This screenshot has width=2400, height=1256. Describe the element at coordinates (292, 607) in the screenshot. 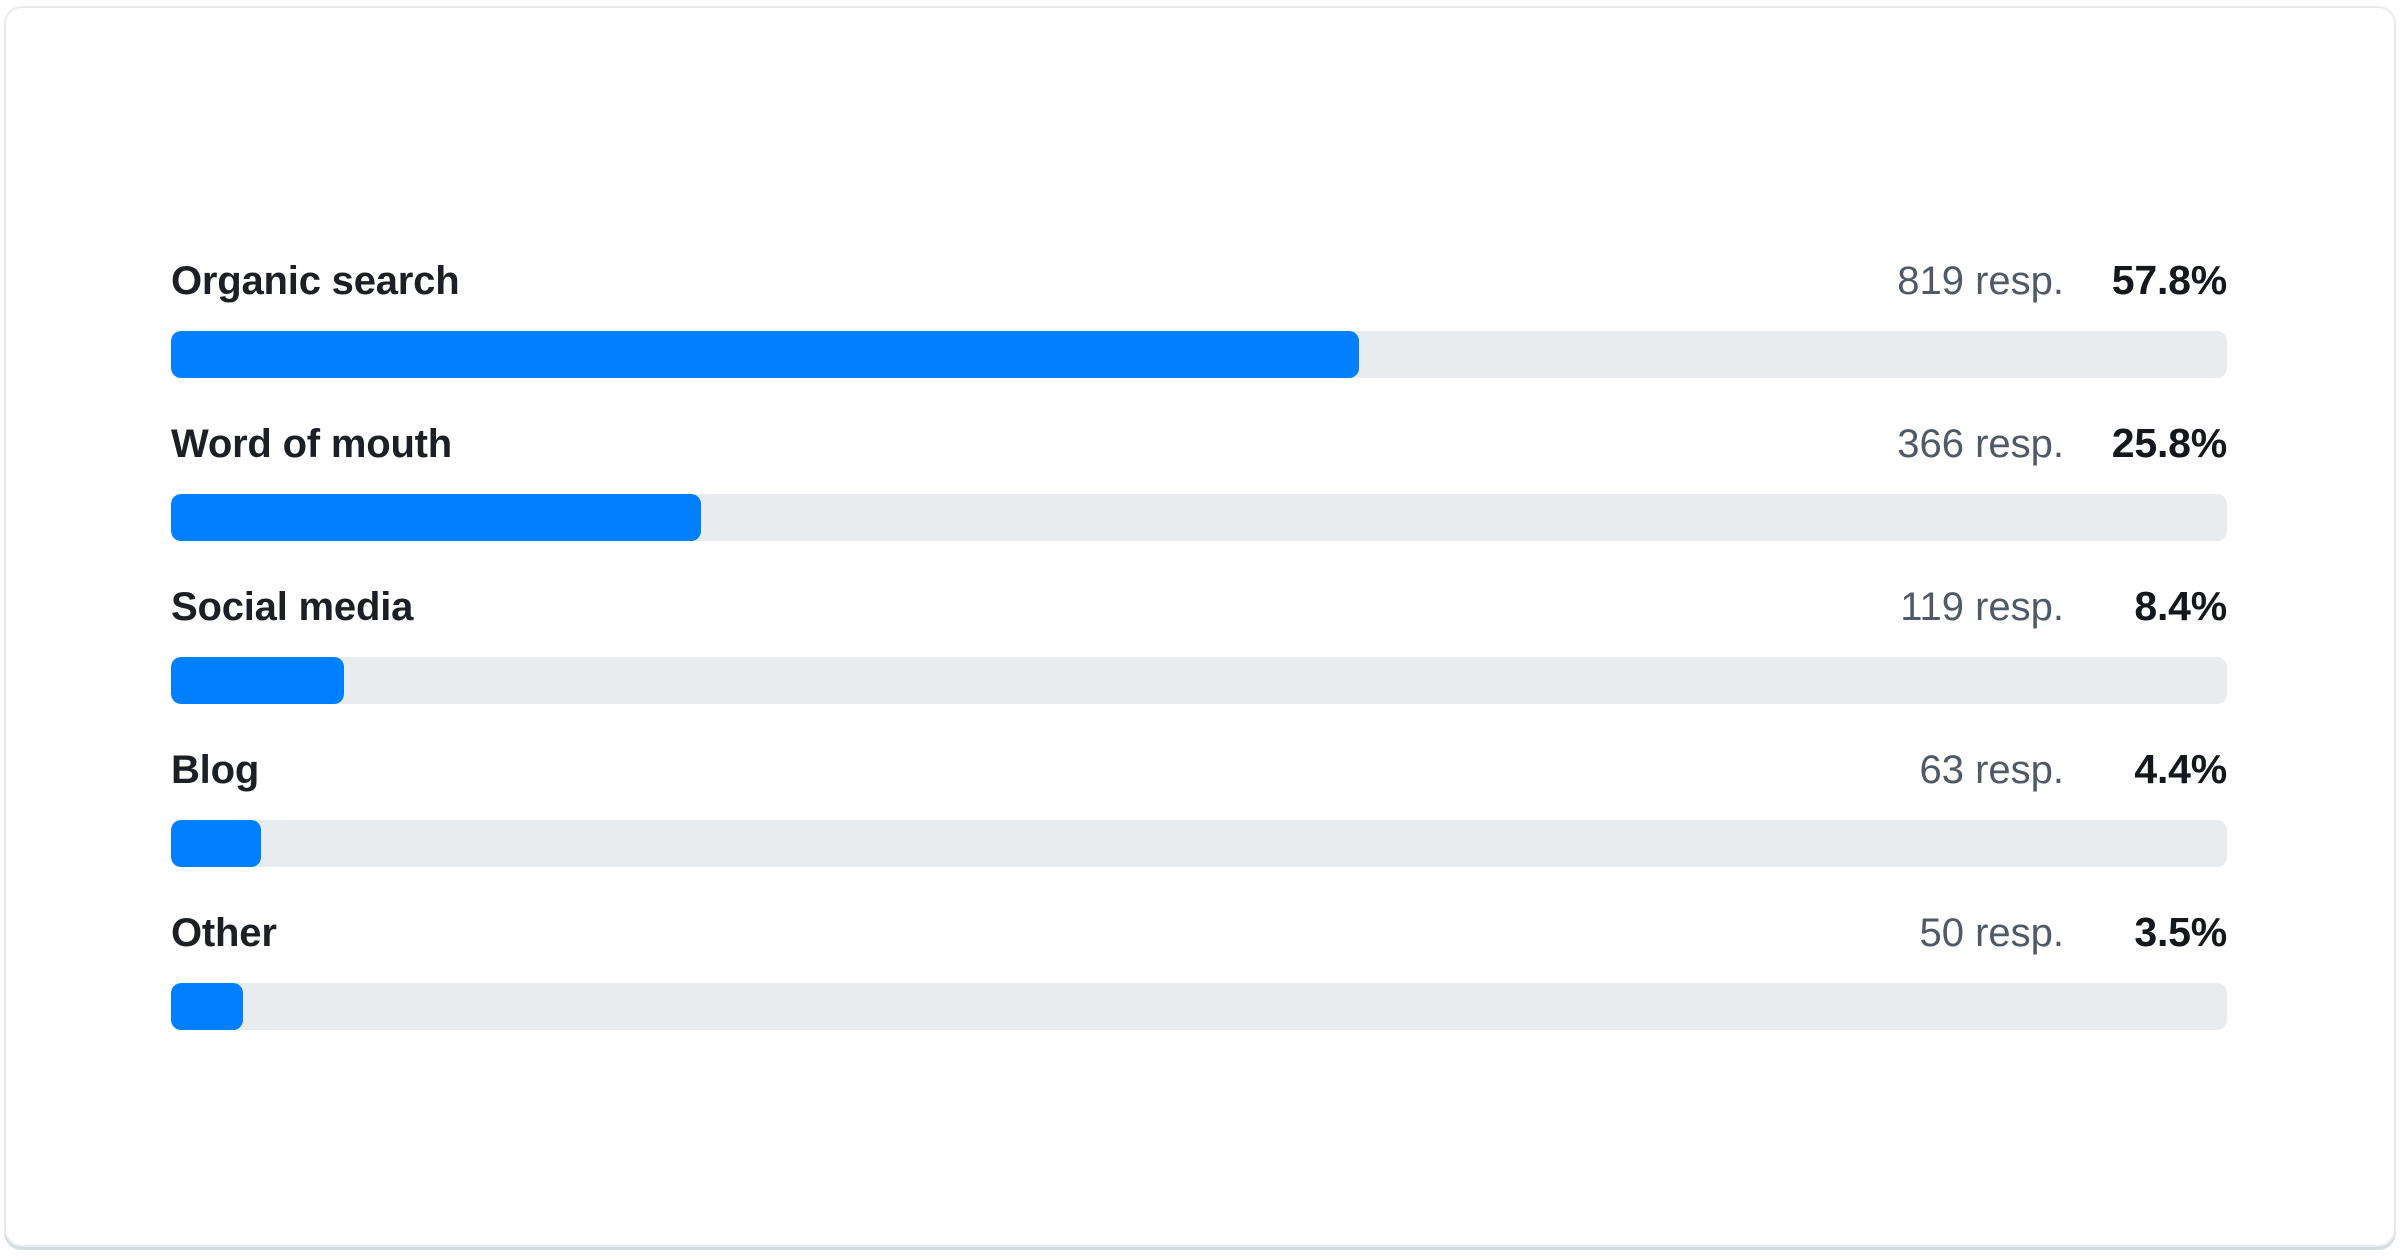

I see `category-label: Social media` at that location.